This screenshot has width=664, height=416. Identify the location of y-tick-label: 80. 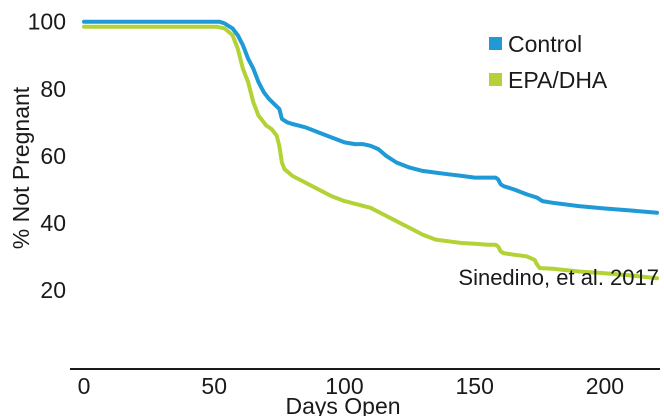
(53, 89).